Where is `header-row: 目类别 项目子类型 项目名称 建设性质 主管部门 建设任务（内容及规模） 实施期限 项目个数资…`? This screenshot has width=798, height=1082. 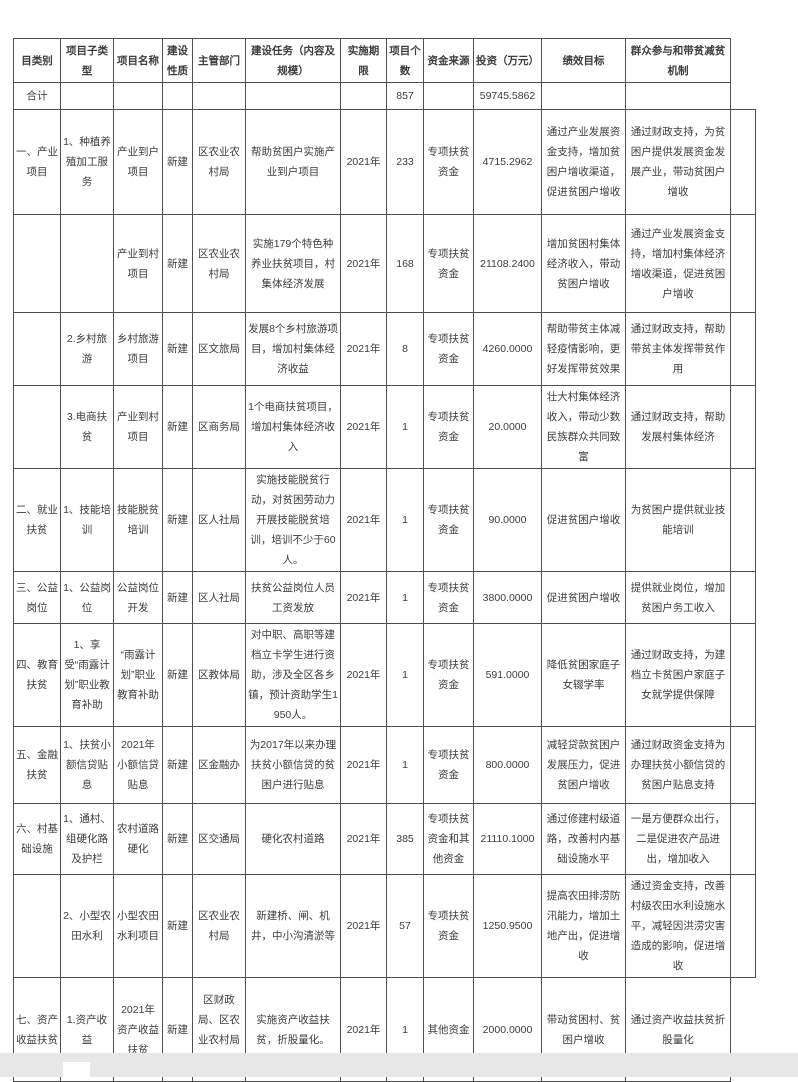 header-row: 目类别 项目子类型 项目名称 建设性质 主管部门 建设任务（内容及规模） 实施期限 项目个数资… is located at coordinates (384, 60).